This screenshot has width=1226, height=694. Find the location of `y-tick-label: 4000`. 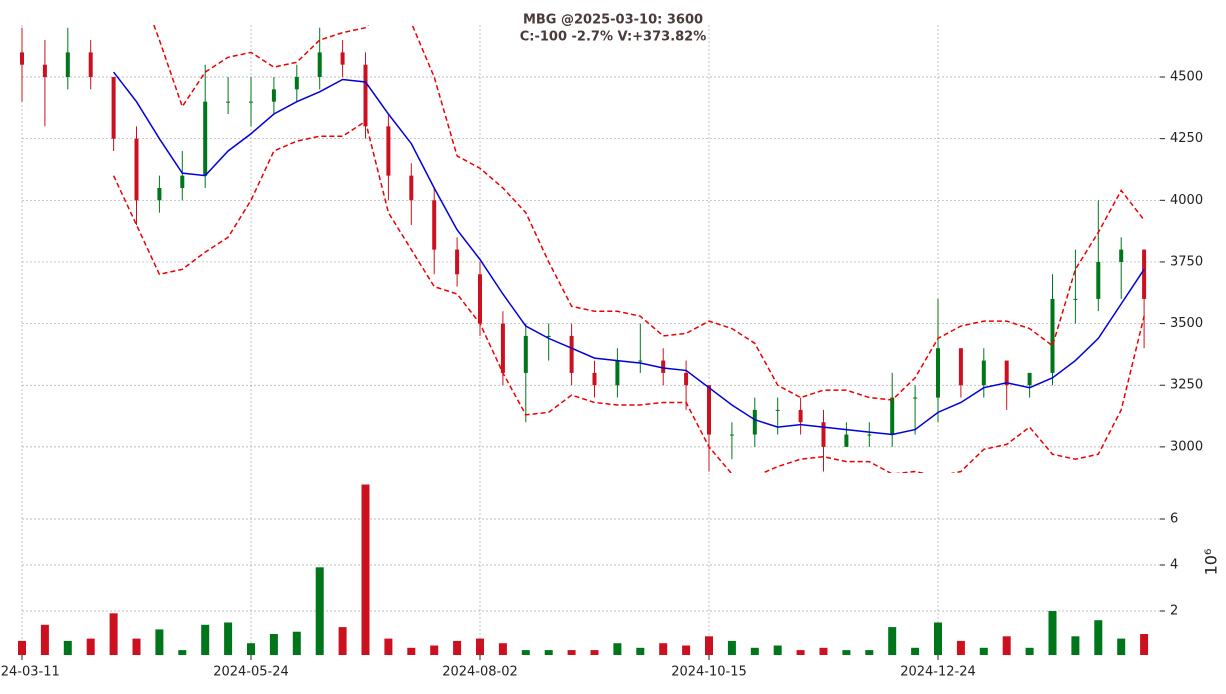

y-tick-label: 4000 is located at coordinates (1186, 200).